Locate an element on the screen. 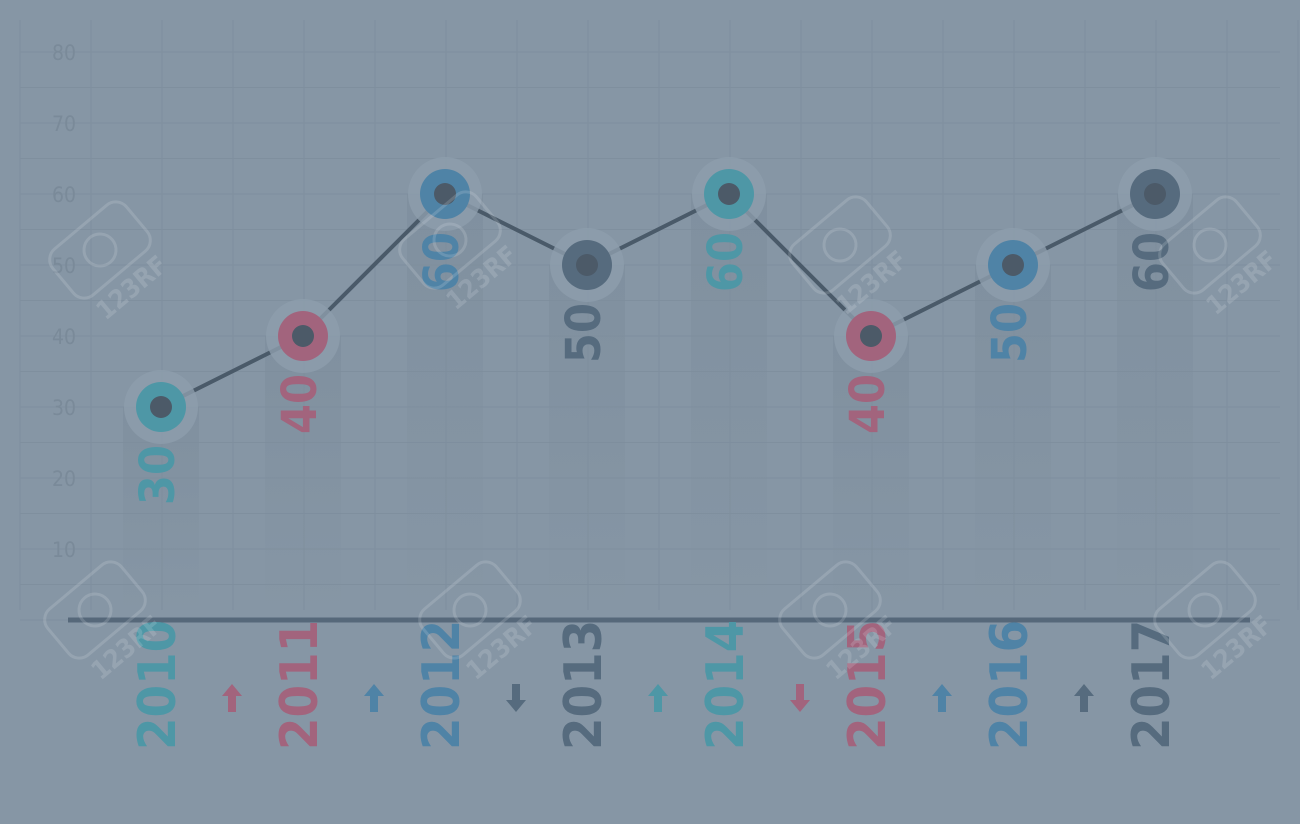 The image size is (1300, 824). x-axis: 2010 2011 2012 2013 2014 2015 2016 2017 is located at coordinates (655, 685).